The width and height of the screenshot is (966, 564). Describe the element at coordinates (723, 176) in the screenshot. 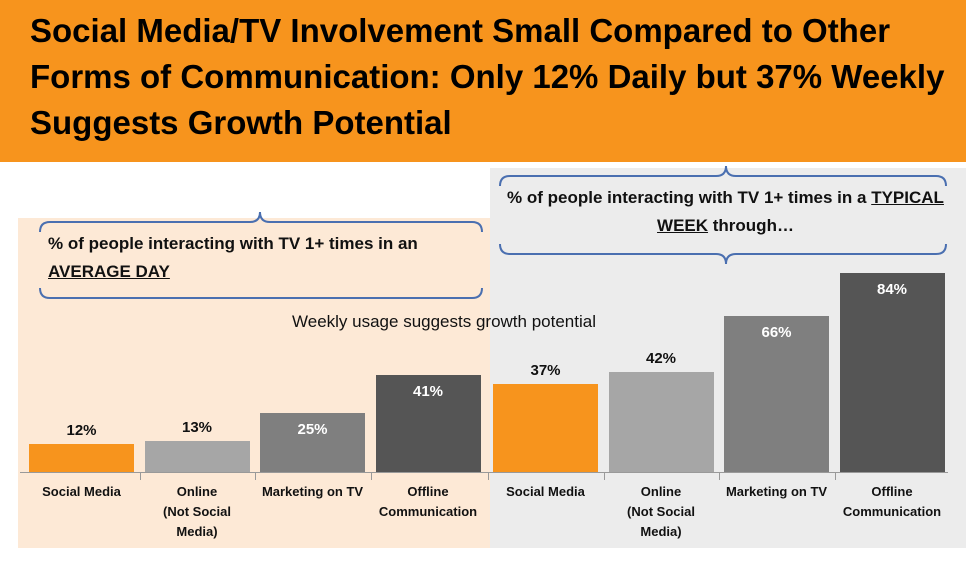

I see `typical-week-brace-top` at that location.